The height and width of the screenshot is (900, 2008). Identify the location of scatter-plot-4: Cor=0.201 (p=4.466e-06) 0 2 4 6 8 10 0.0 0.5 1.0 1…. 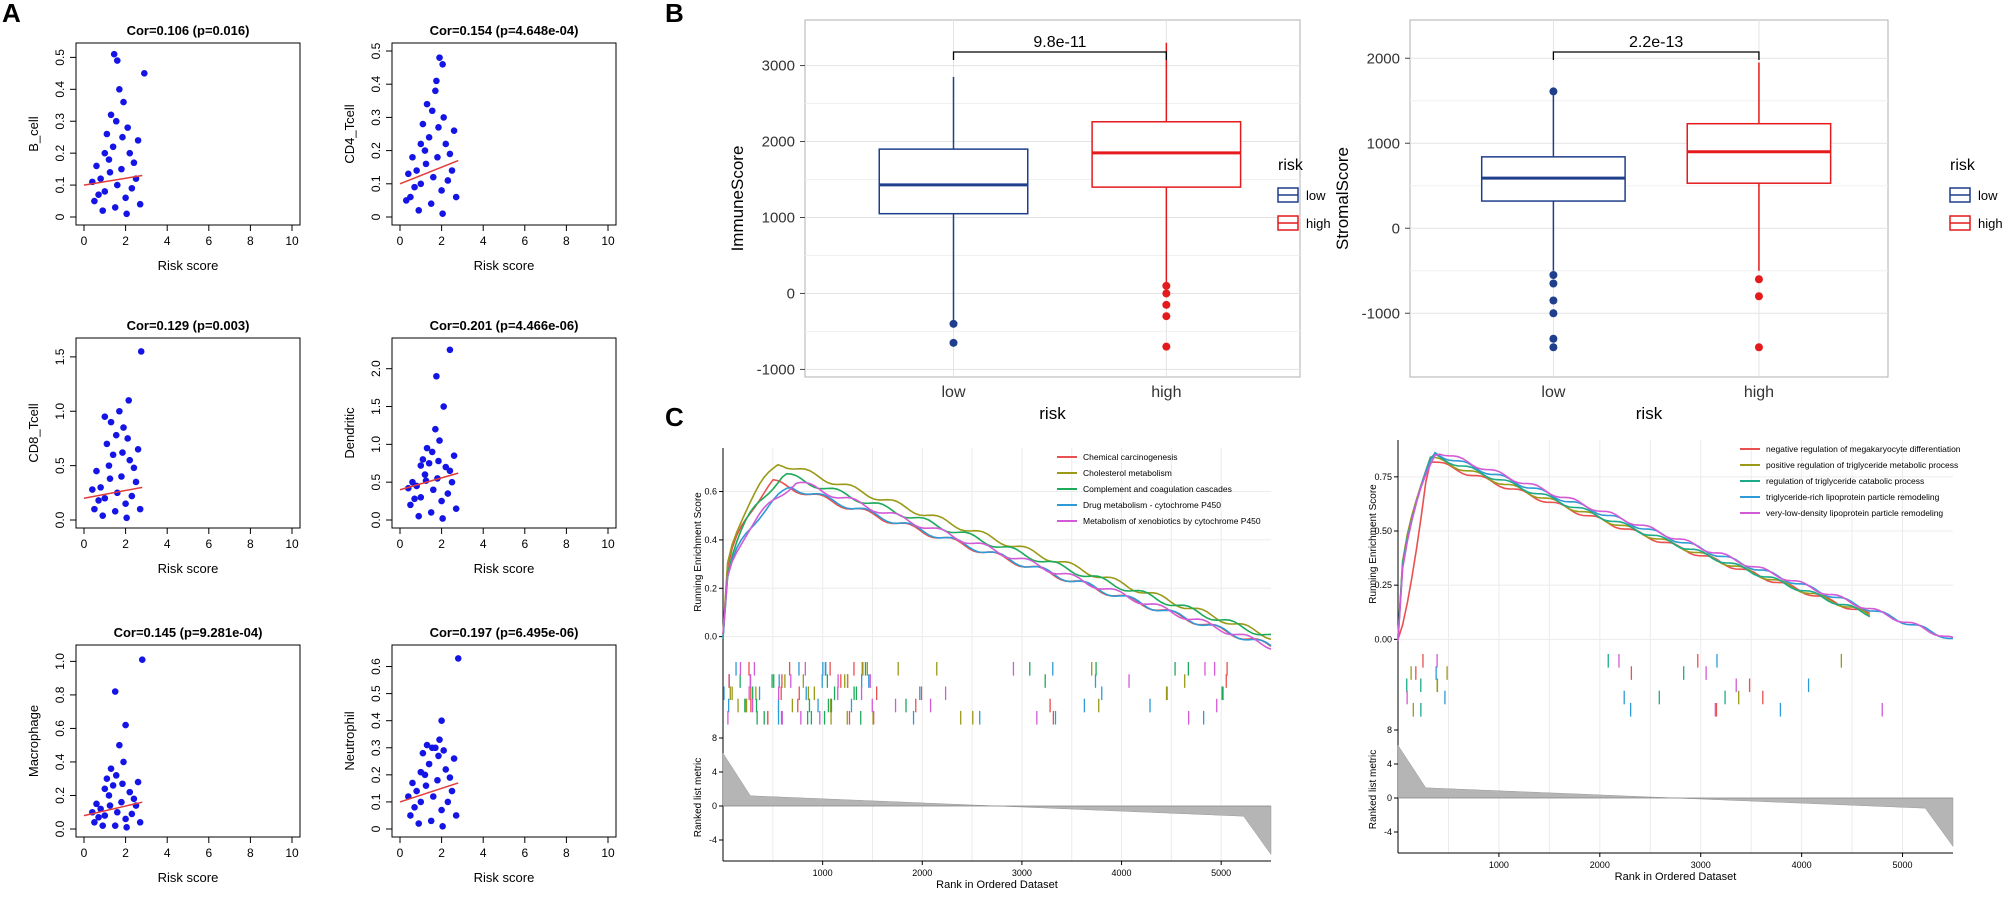
(479, 447).